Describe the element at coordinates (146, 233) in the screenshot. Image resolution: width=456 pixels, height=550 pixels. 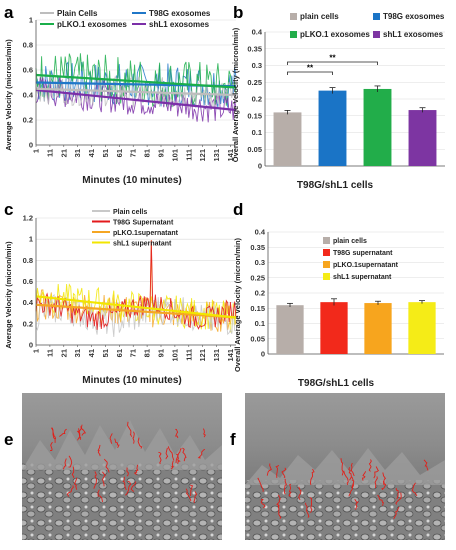
I see `legend-label: pLKO.1supernatant` at that location.